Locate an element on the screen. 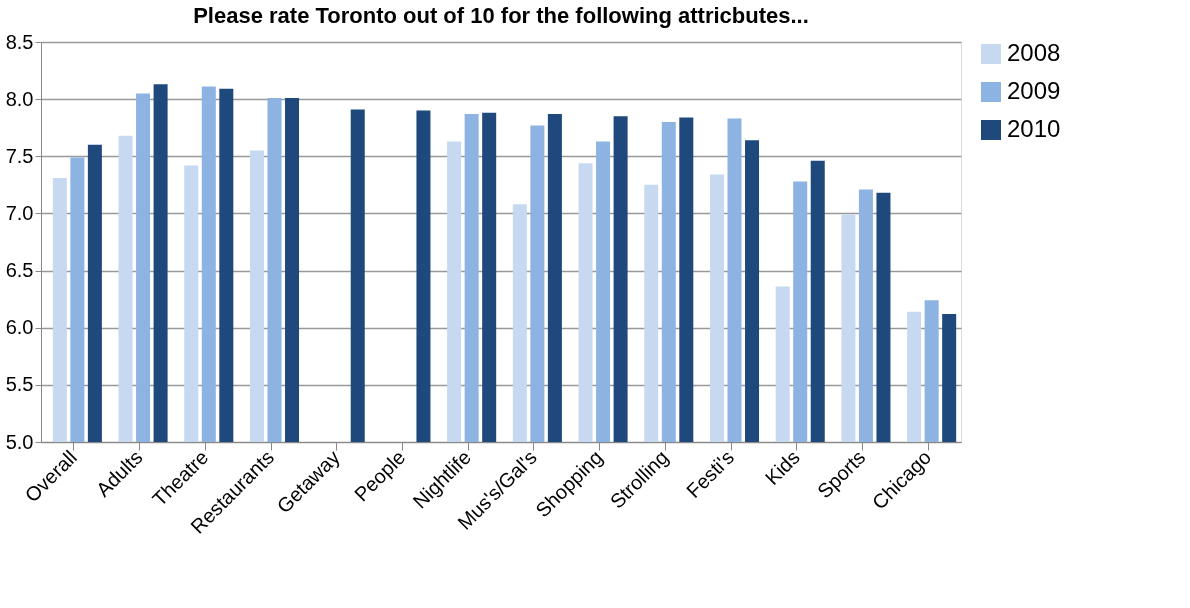  legend-label: 2009 is located at coordinates (1034, 90).